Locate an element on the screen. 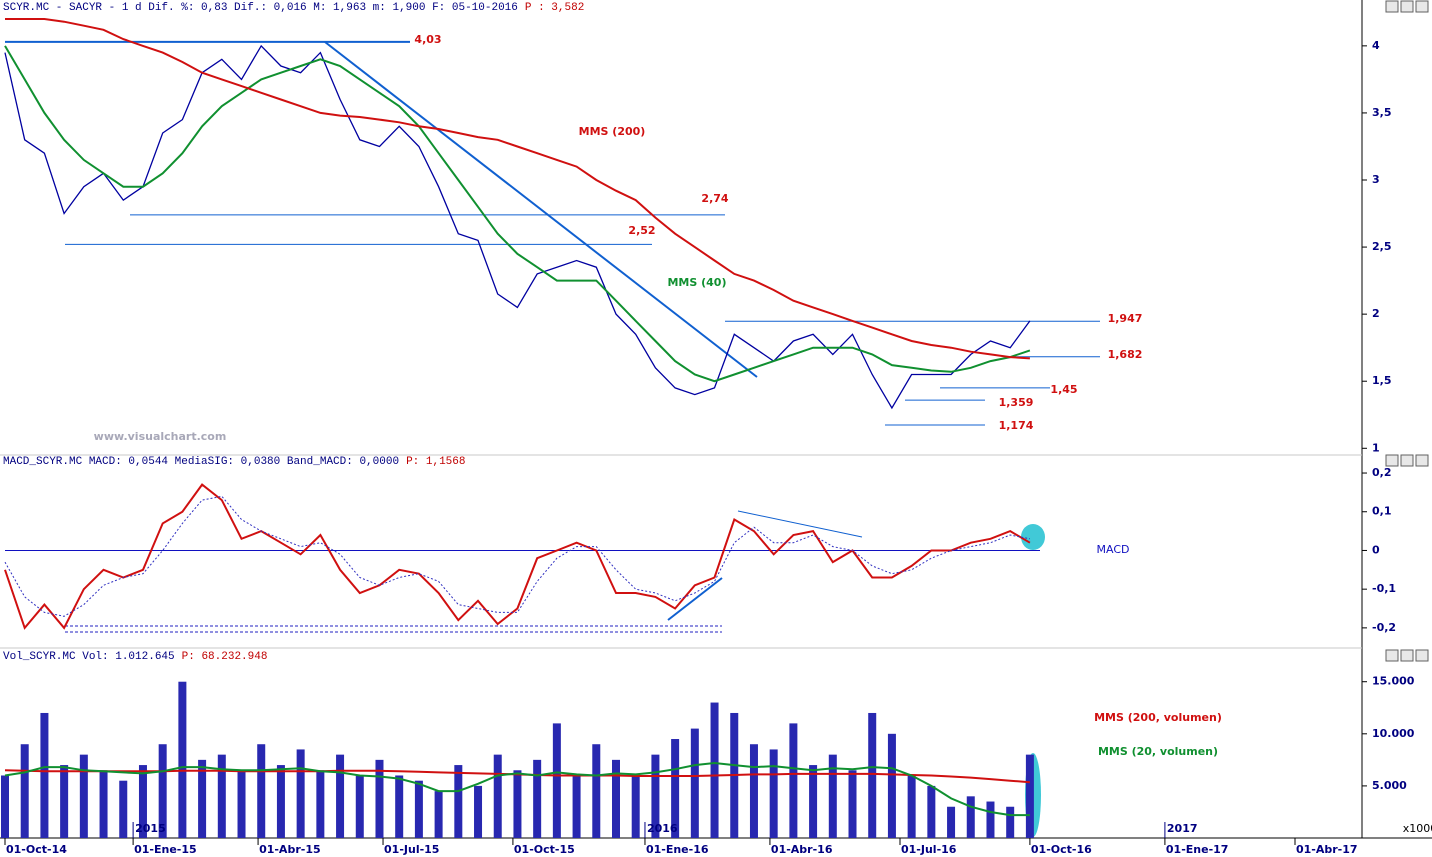  level-label: 2,74 is located at coordinates (714, 198).